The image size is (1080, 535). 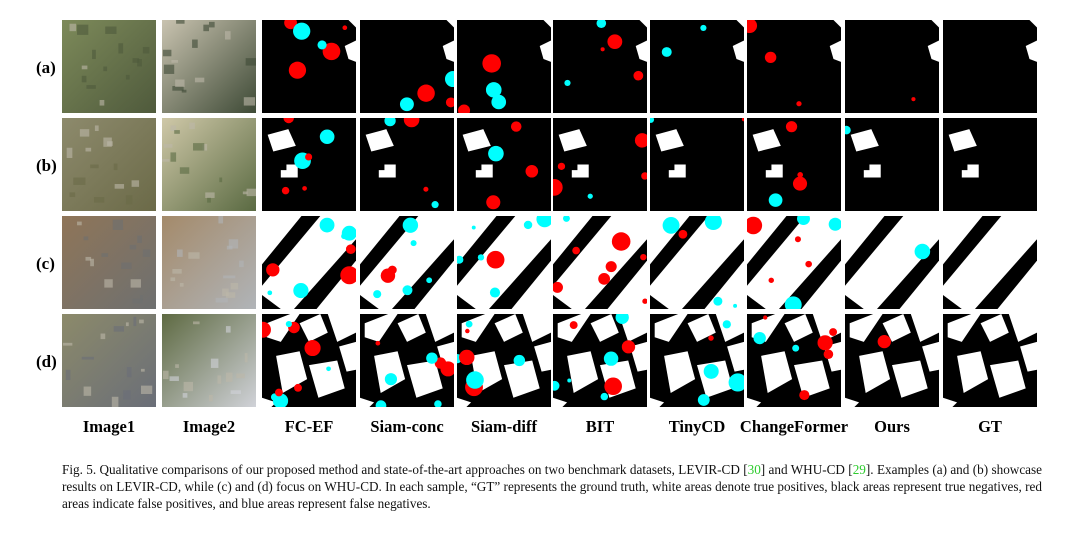 What do you see at coordinates (794, 426) in the screenshot?
I see `column-label: ChangeFormer` at bounding box center [794, 426].